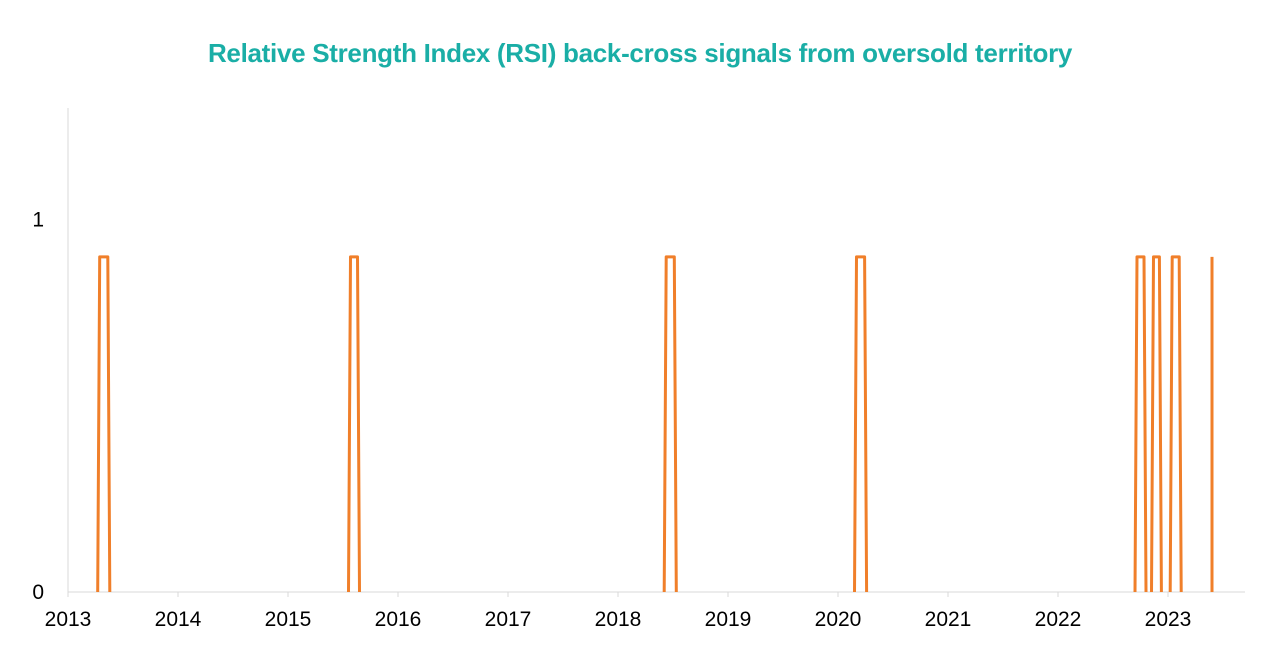  I want to click on x-tick-label: 2017, so click(508, 619).